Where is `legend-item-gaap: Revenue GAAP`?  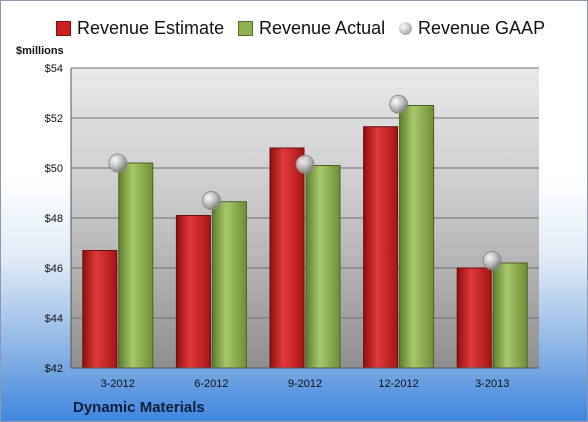
legend-item-gaap: Revenue GAAP is located at coordinates (472, 28).